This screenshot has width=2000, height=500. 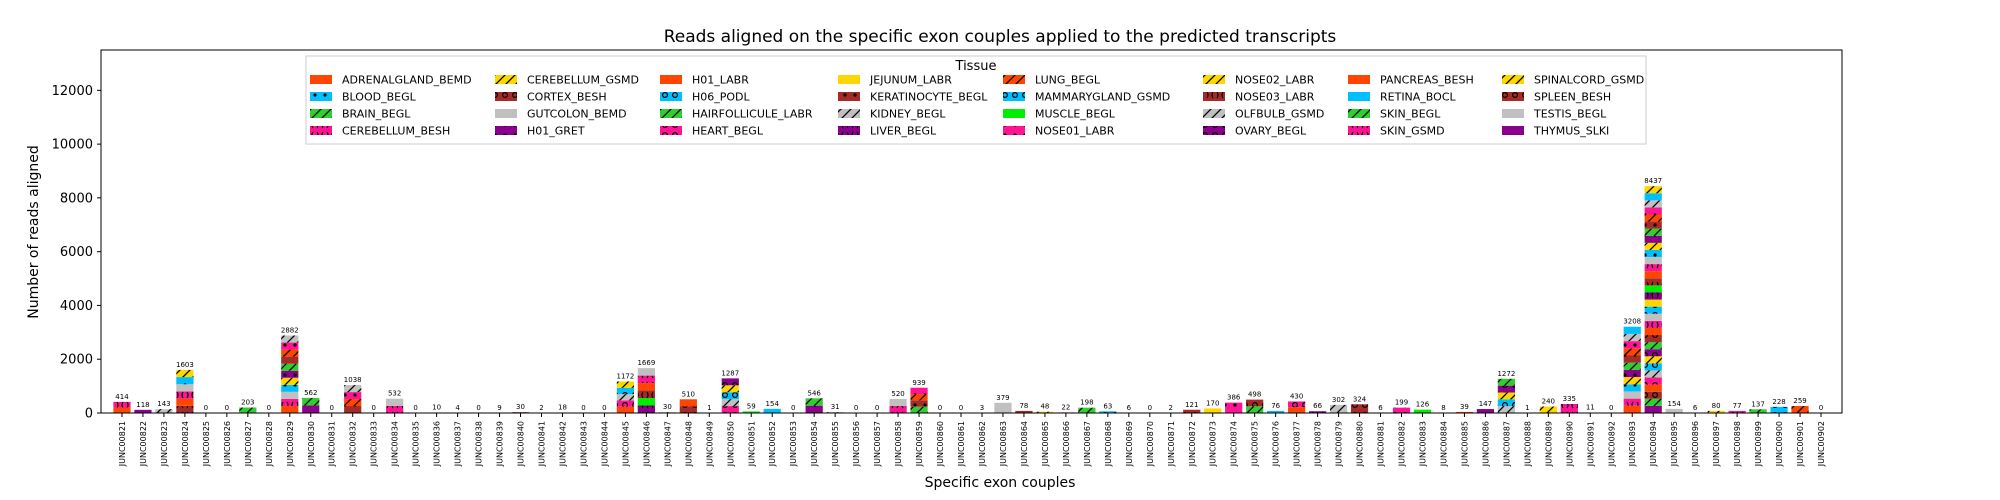 I want to click on x-tick-label: JUNC00857, so click(x=877, y=444).